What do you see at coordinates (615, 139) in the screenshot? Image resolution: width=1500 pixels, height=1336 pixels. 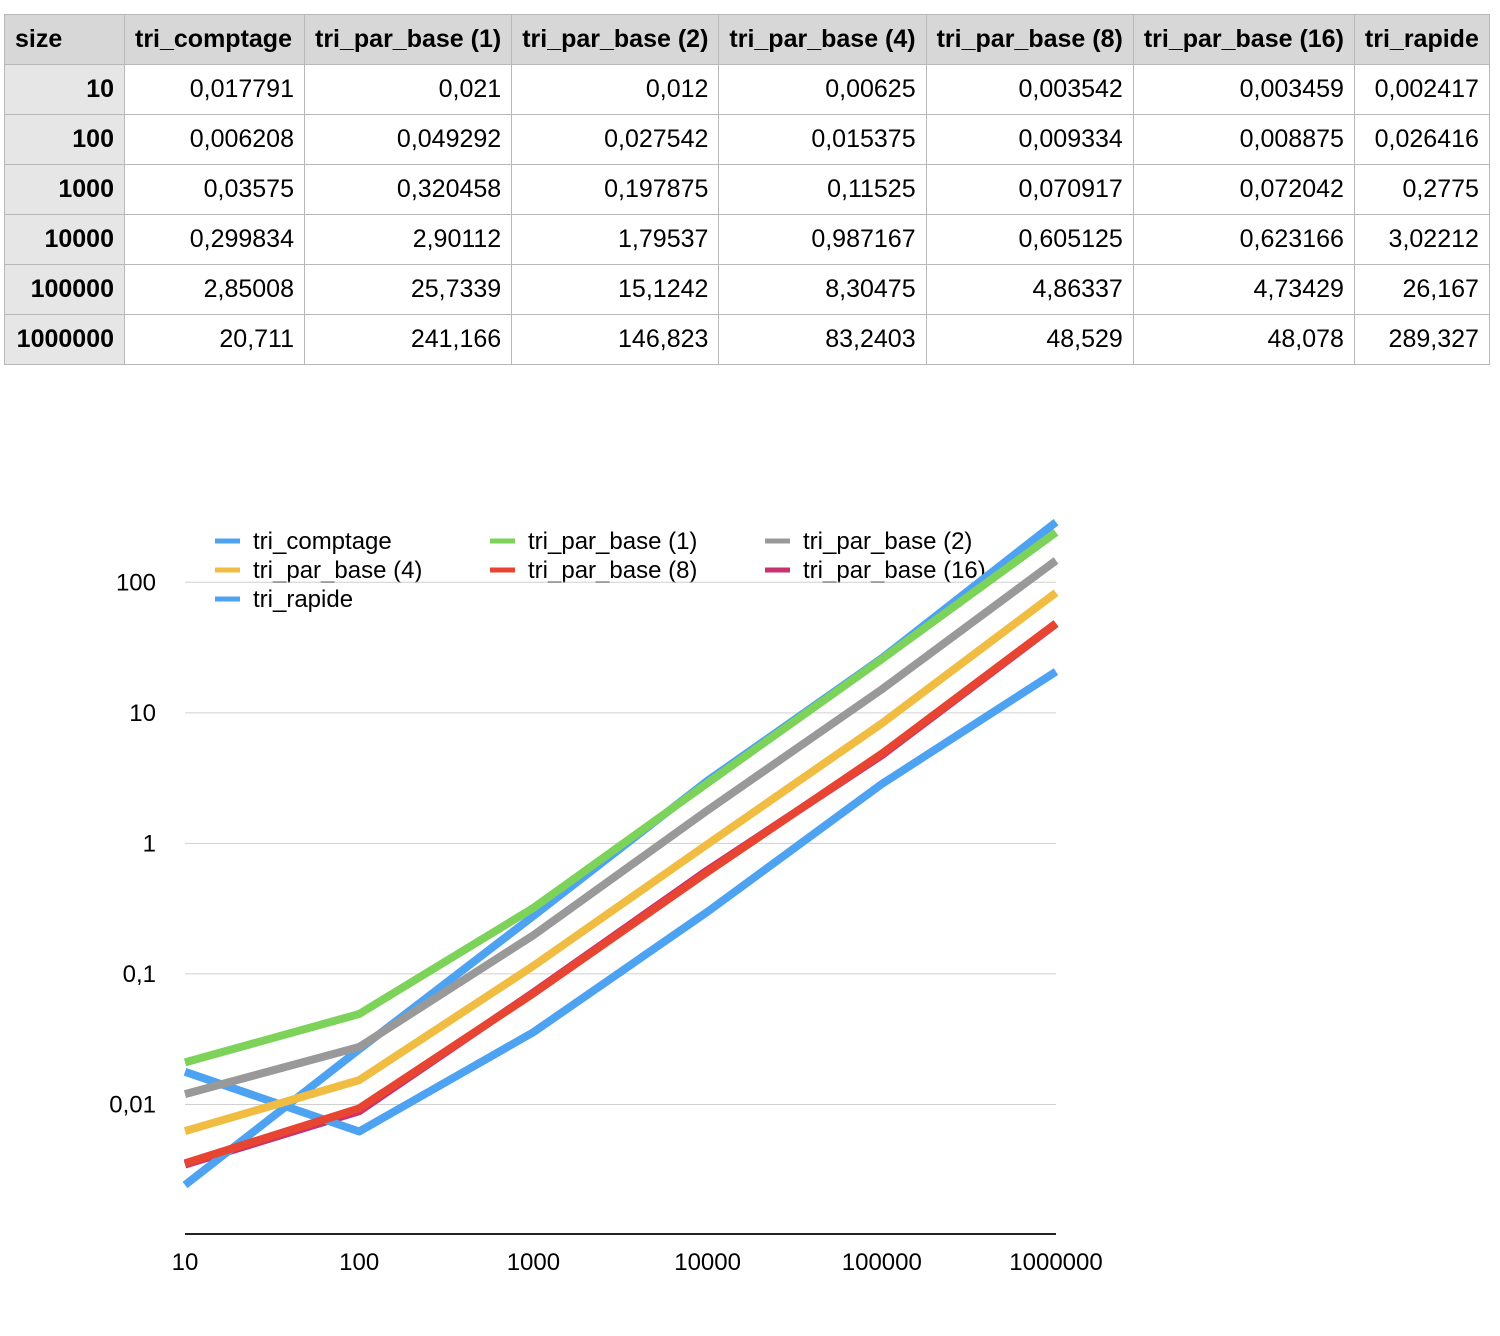 I see `table-cell: 0,027542` at bounding box center [615, 139].